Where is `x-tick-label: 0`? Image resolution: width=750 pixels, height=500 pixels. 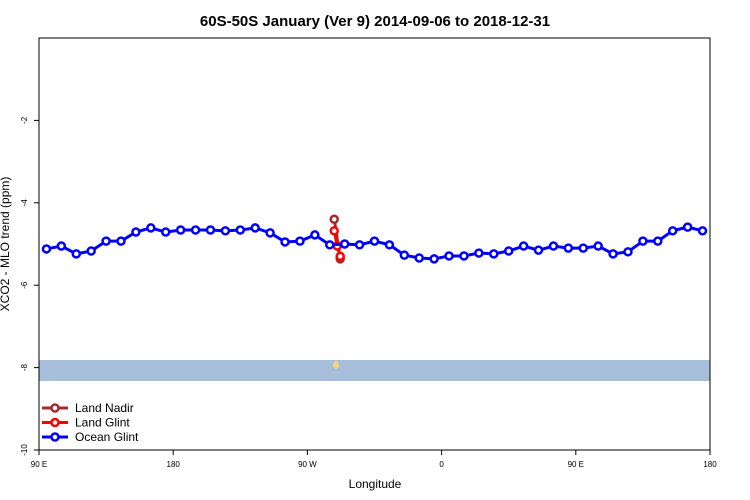
x-tick-label: 0 is located at coordinates (441, 464).